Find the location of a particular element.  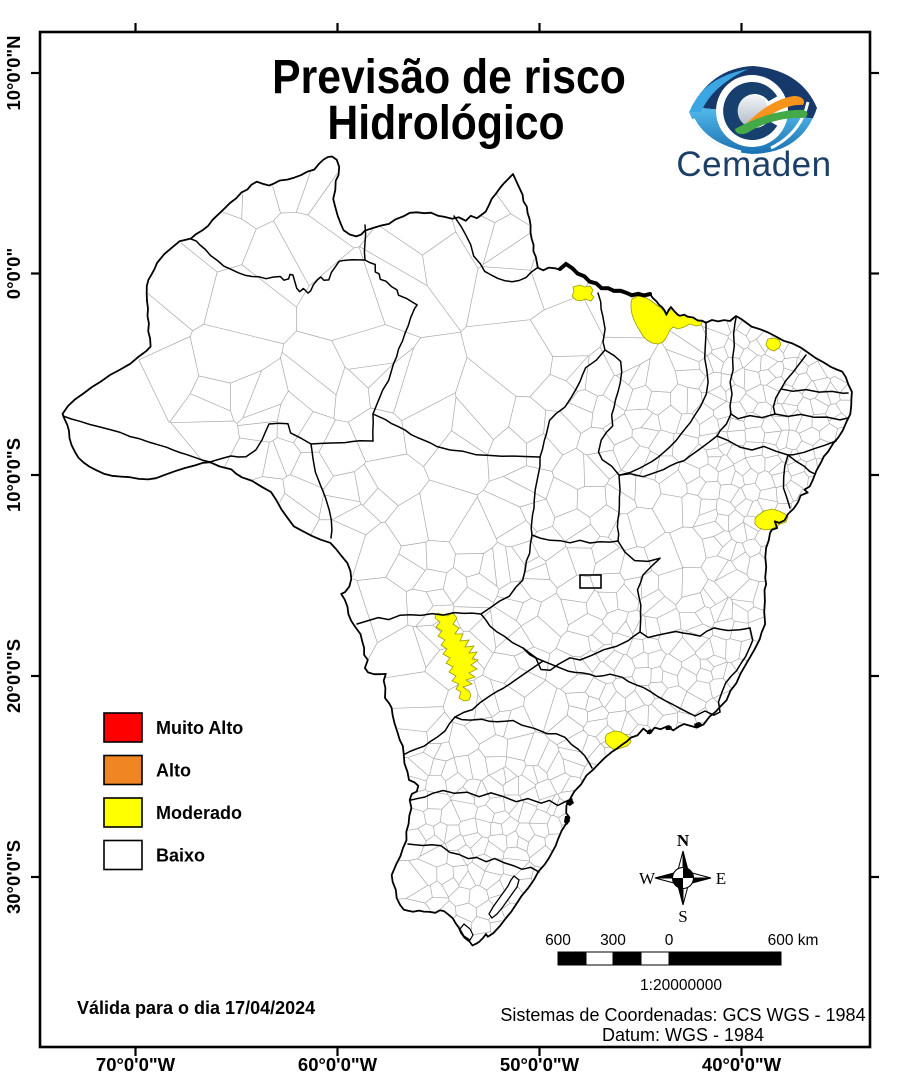

svg-text: 600 km is located at coordinates (793, 940).